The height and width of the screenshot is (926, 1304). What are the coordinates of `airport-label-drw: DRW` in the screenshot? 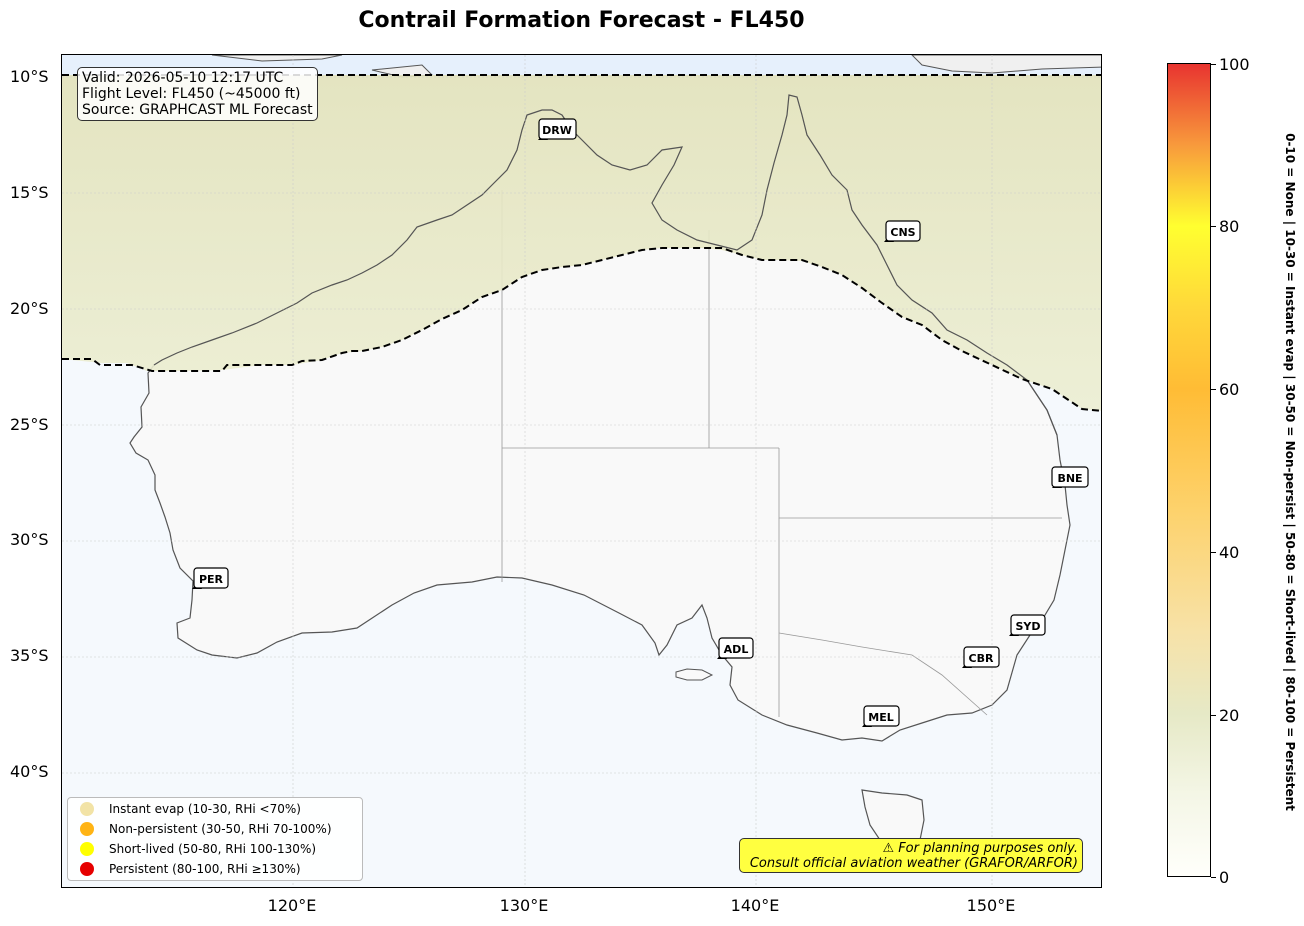 It's located at (557, 130).